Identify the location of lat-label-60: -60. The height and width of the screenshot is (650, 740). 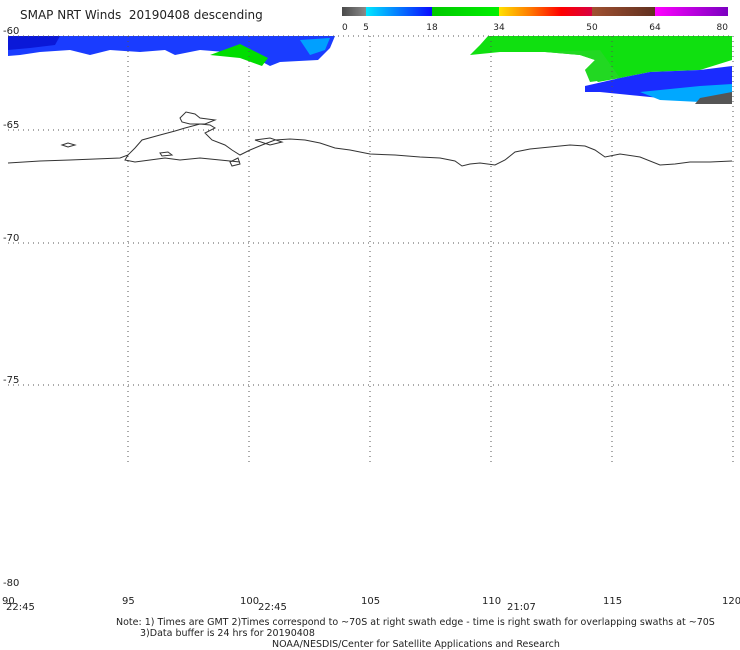
(11, 31).